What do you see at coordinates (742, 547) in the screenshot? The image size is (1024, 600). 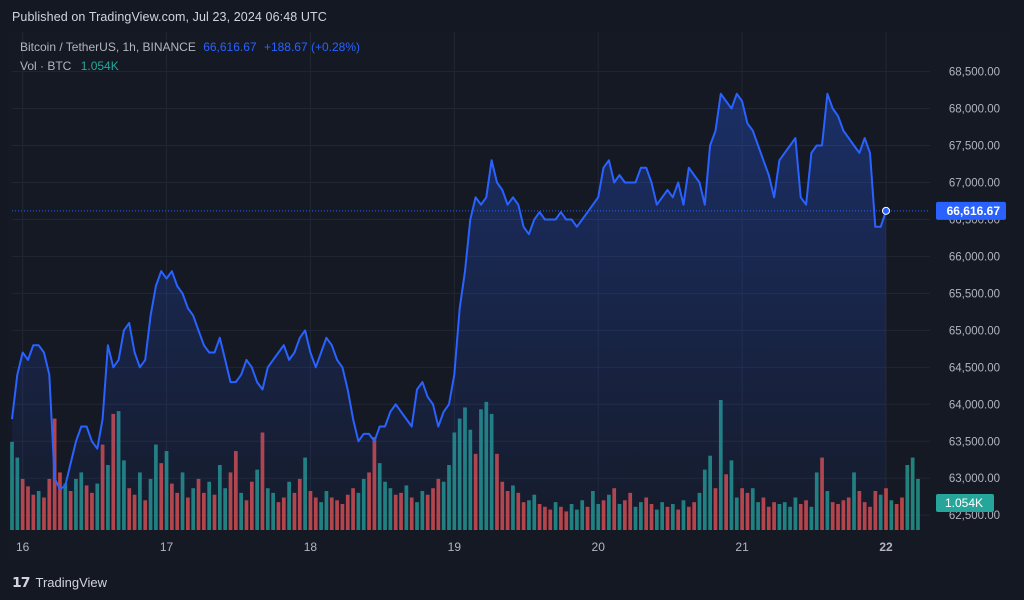 I see `time-tick-label: 21` at bounding box center [742, 547].